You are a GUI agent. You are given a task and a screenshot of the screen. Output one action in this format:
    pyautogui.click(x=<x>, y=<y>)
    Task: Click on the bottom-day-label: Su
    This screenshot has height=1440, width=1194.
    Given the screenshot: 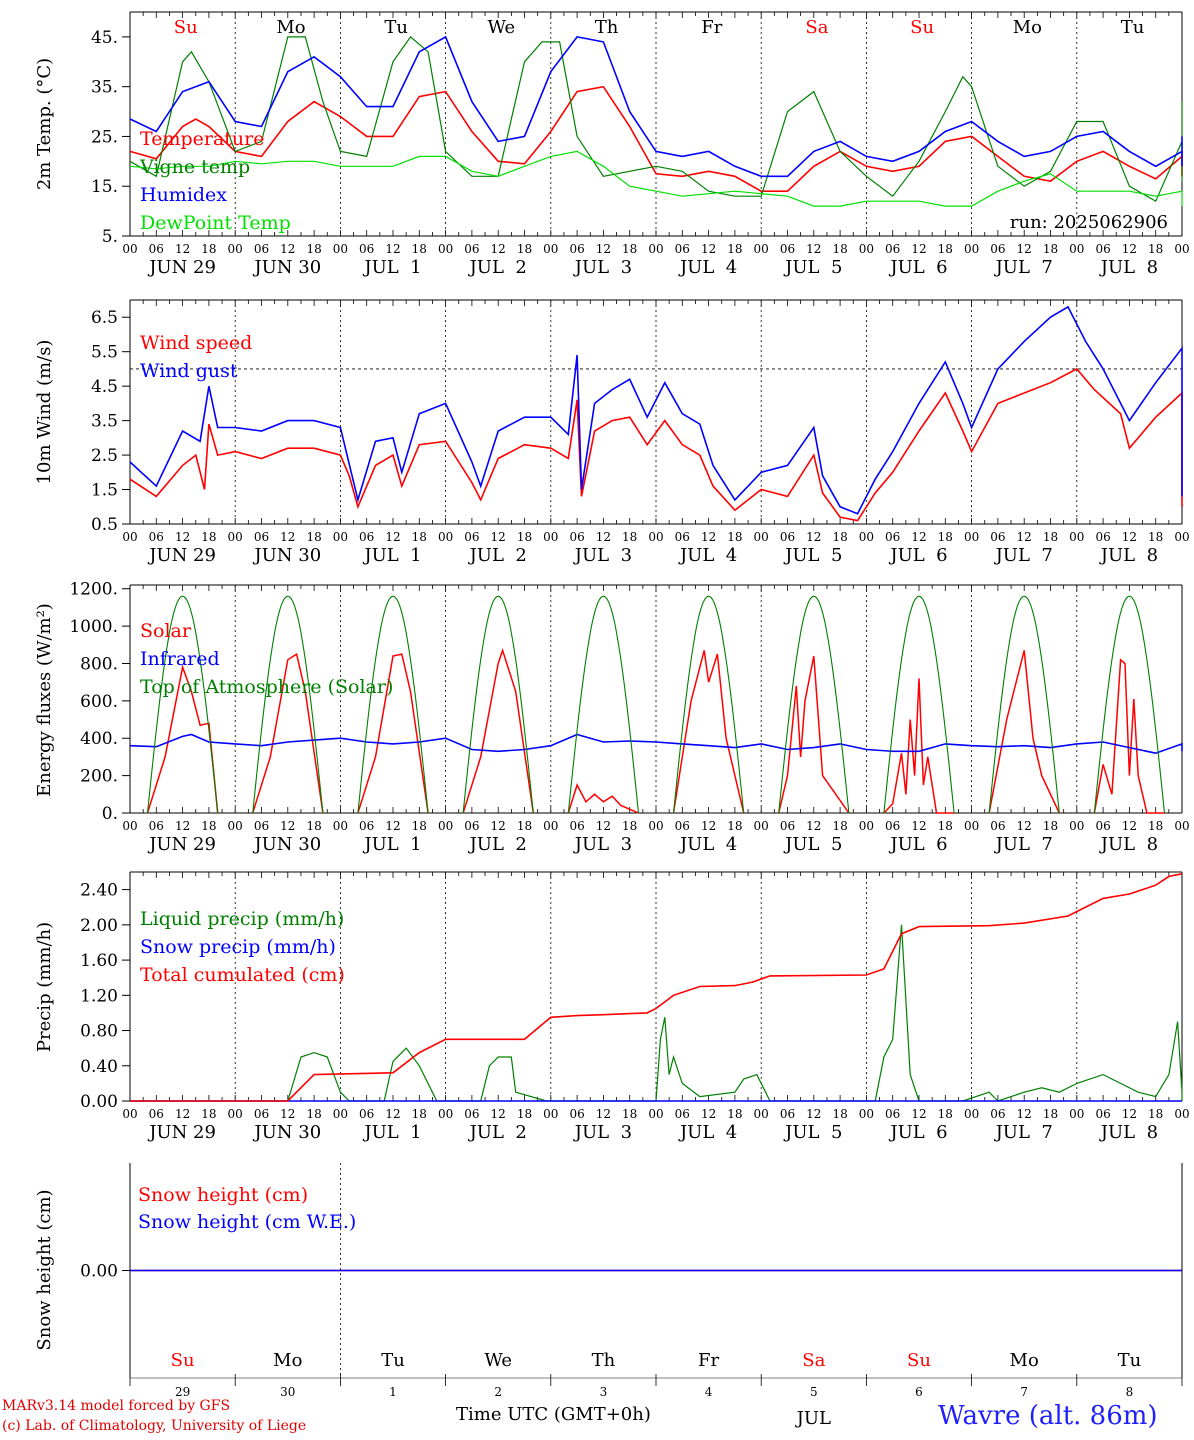 What is the action you would take?
    pyautogui.click(x=919, y=1360)
    